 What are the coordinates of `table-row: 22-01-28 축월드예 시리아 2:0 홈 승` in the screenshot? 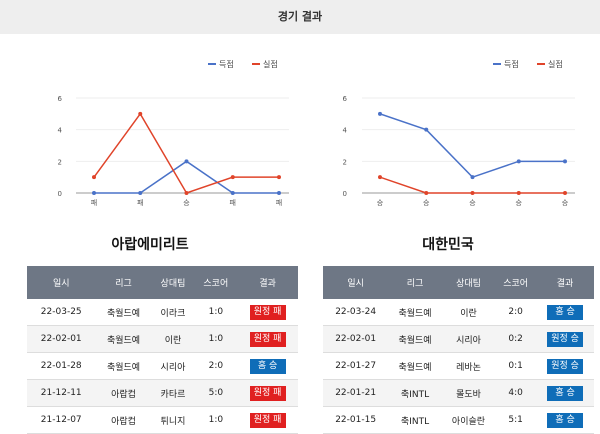 It's located at (162, 366).